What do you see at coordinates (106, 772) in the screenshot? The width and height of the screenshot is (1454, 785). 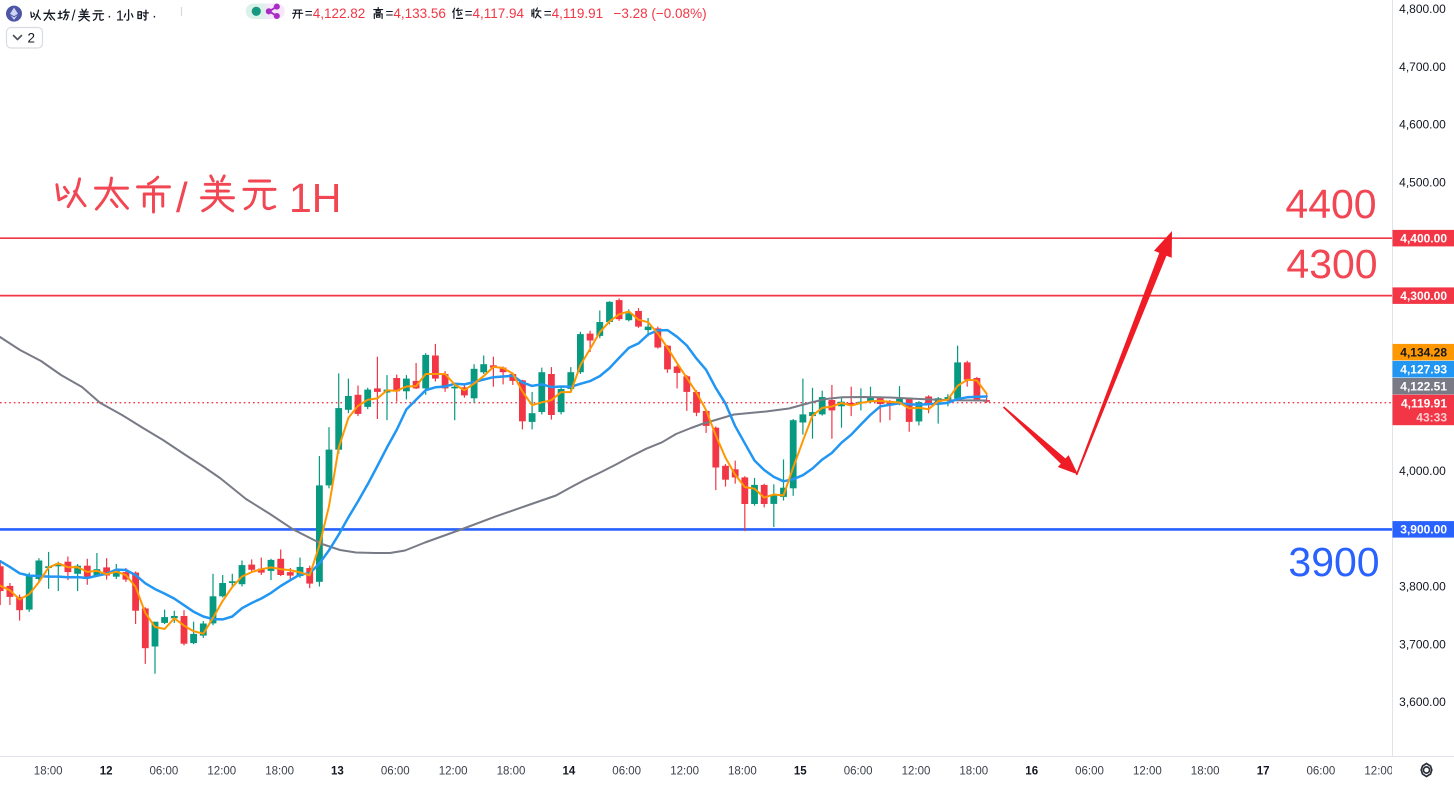 I see `svg-text: 12` at bounding box center [106, 772].